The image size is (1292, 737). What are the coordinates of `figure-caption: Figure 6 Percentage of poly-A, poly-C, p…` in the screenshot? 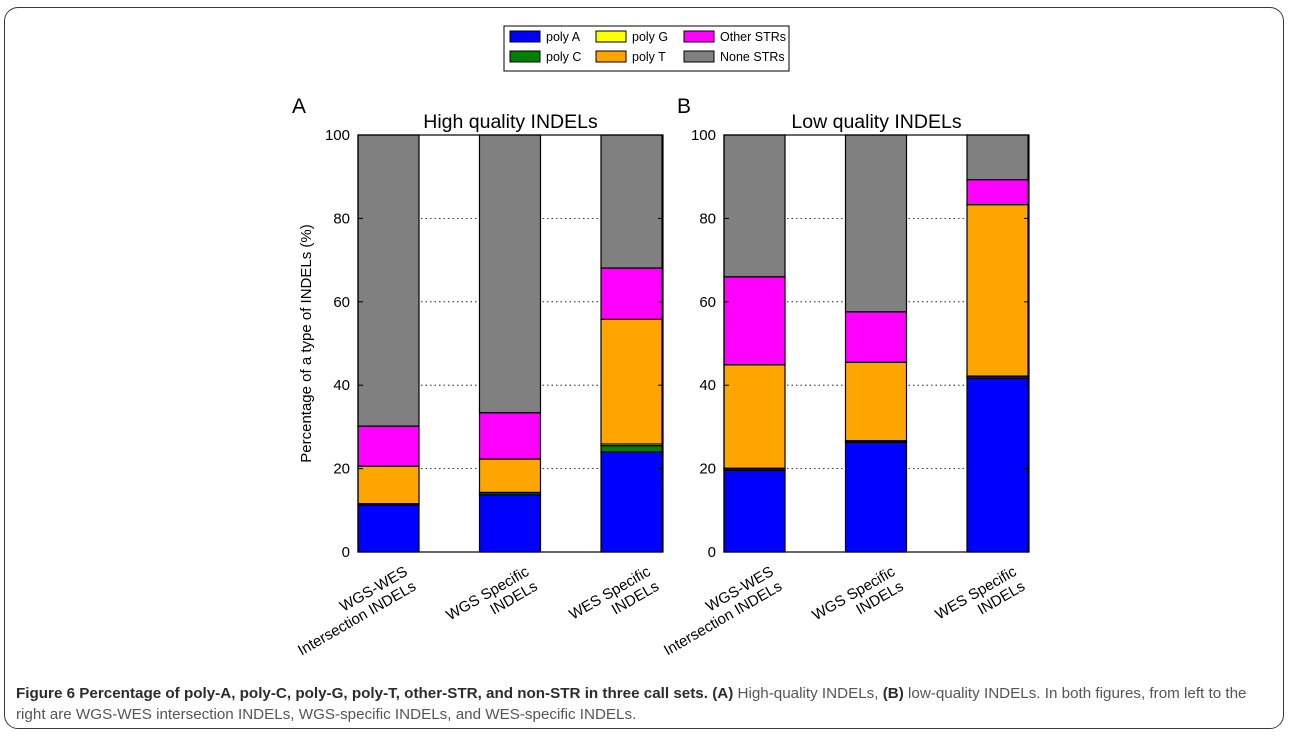 It's located at (647, 704).